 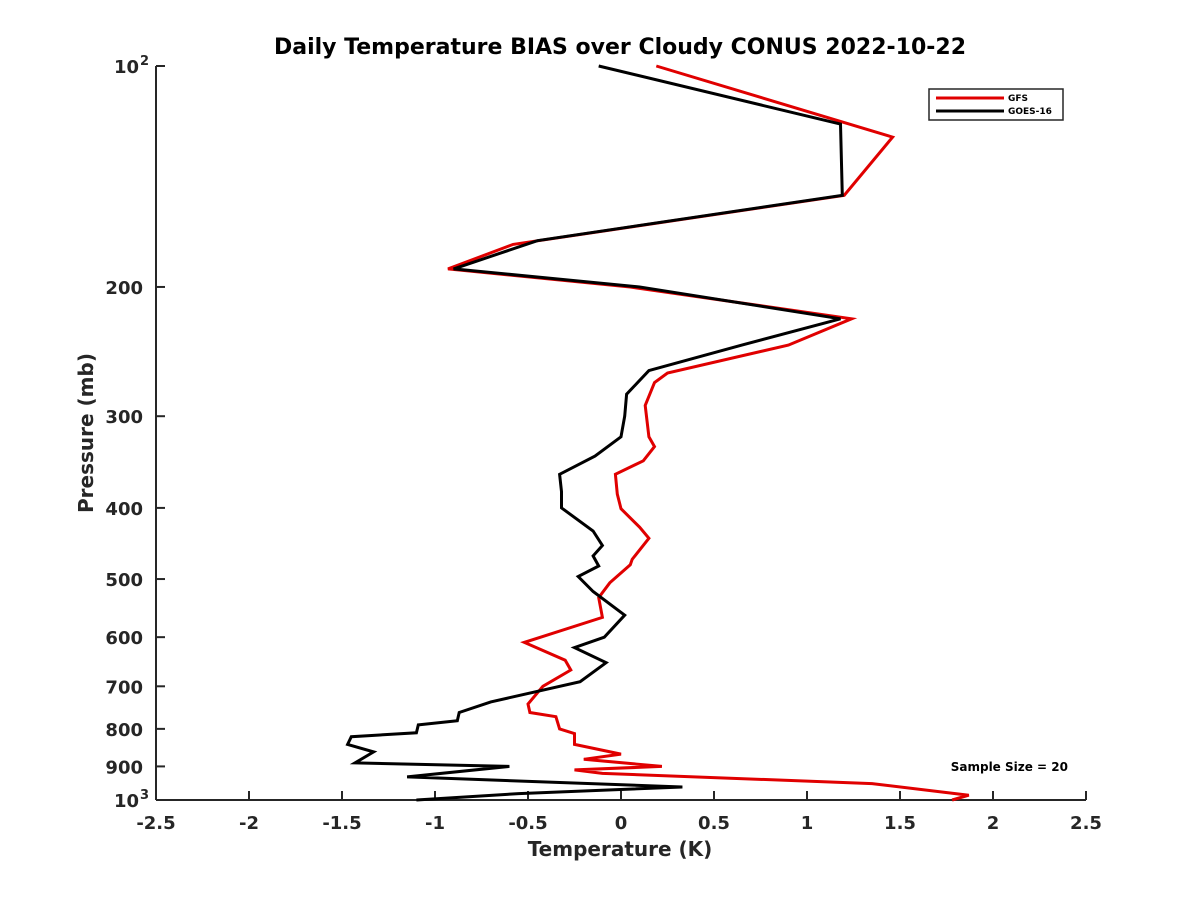 What do you see at coordinates (144, 795) in the screenshot?
I see `y-tick-exponent: 3` at bounding box center [144, 795].